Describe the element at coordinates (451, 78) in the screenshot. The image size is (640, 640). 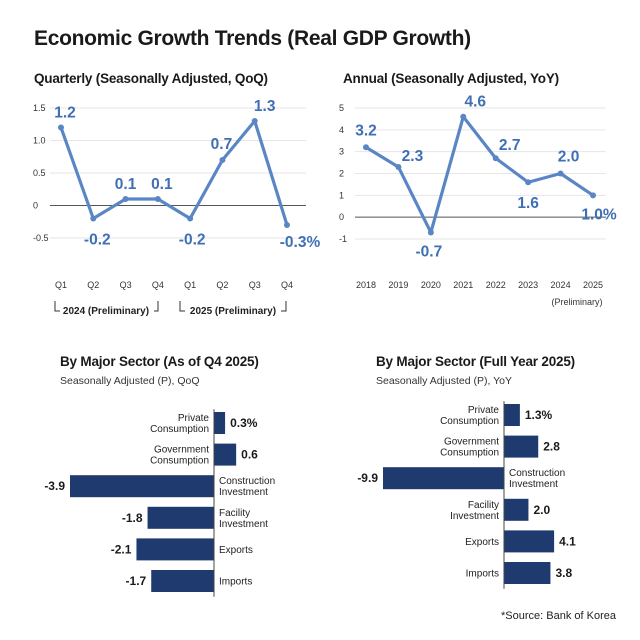
I see `annual-chart-title: Annual (Seasonally Adjusted, YoY)` at that location.